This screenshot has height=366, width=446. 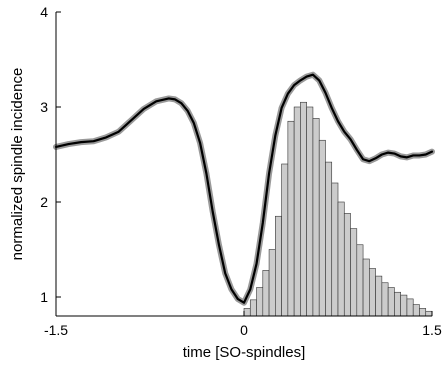 What do you see at coordinates (44, 107) in the screenshot?
I see `y-tick-label: 3` at bounding box center [44, 107].